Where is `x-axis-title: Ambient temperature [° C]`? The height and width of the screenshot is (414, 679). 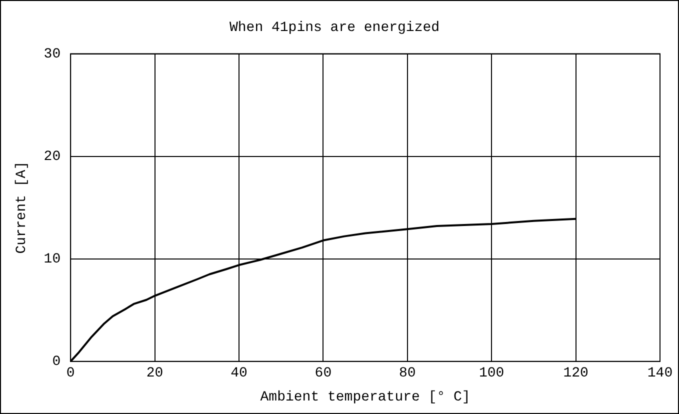 x-axis-title: Ambient temperature [° C] is located at coordinates (365, 397).